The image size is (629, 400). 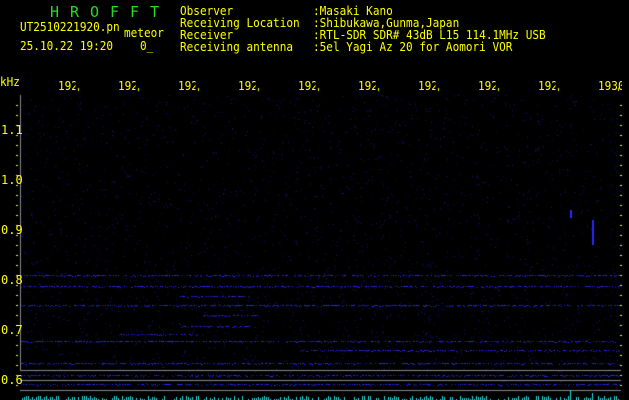 I want to click on info-label: Observer, so click(x=207, y=11).